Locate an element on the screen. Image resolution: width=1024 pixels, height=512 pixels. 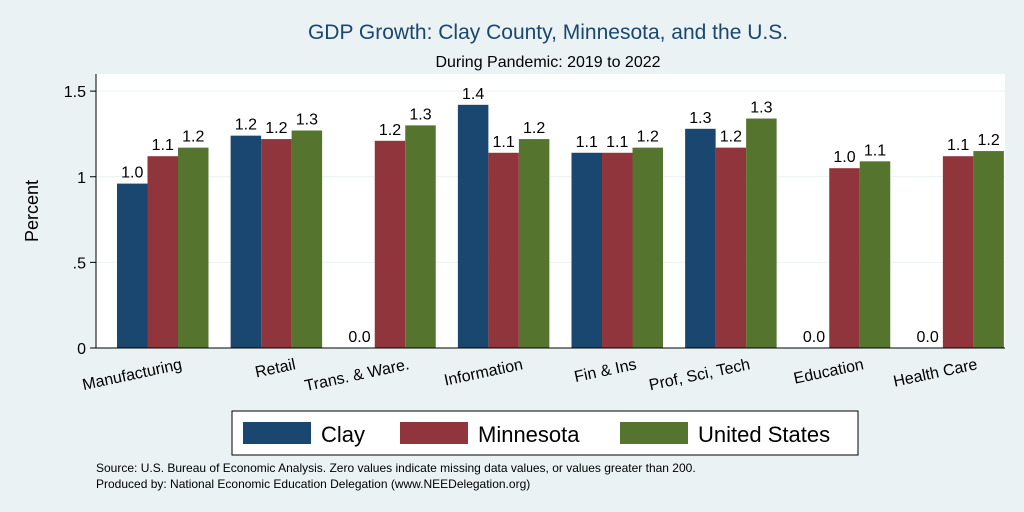
legend-label: Minnesota is located at coordinates (529, 434).